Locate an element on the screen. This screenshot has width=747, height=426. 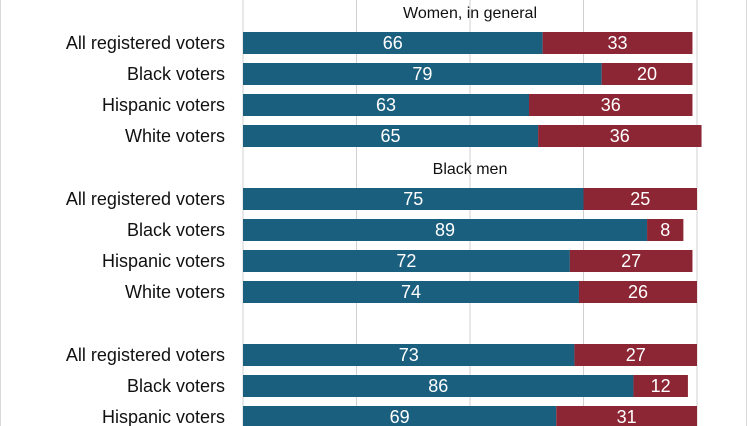
bar-value-label: 73 is located at coordinates (409, 355).